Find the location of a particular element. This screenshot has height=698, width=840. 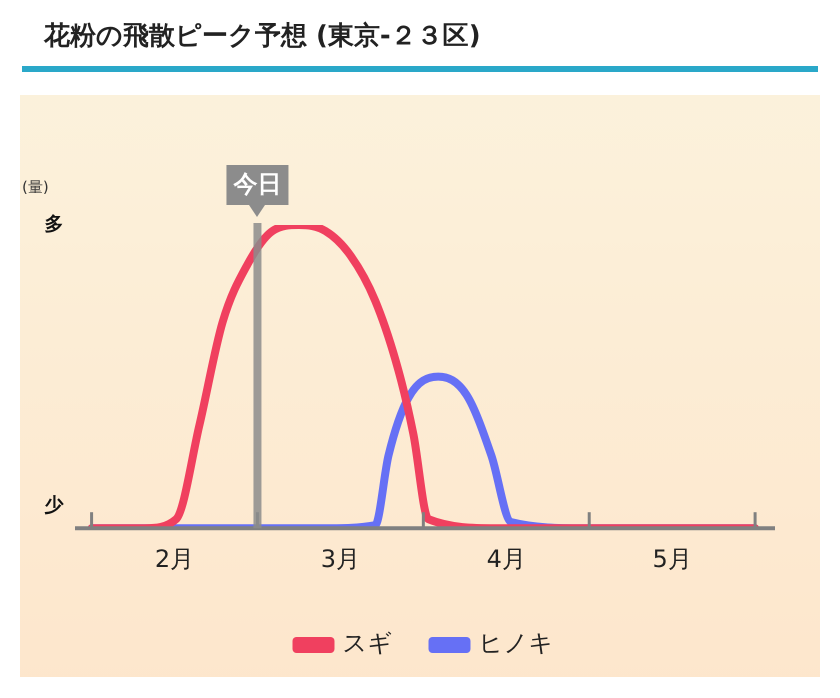

x-tick-label: 2月 is located at coordinates (174, 558).